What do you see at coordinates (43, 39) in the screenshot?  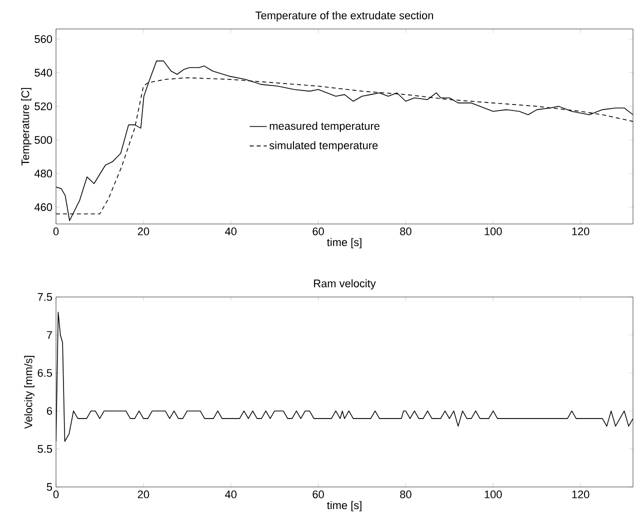 I see `y-tick-label: 560` at bounding box center [43, 39].